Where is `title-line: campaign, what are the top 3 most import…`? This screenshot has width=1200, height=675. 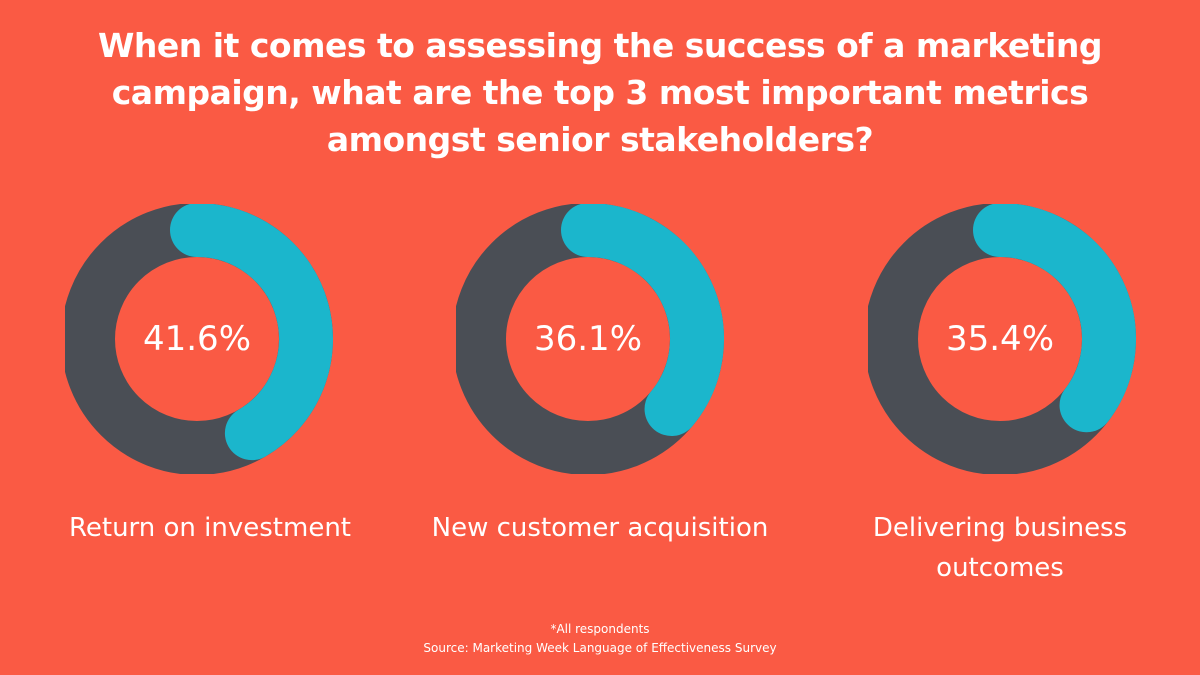
title-line: campaign, what are the top 3 most import… is located at coordinates (600, 92).